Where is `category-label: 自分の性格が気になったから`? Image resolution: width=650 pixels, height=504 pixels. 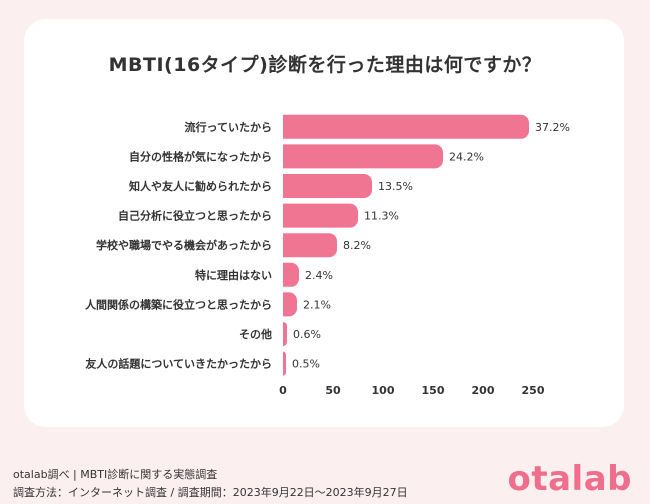 category-label: 自分の性格が気になったから is located at coordinates (200, 156).